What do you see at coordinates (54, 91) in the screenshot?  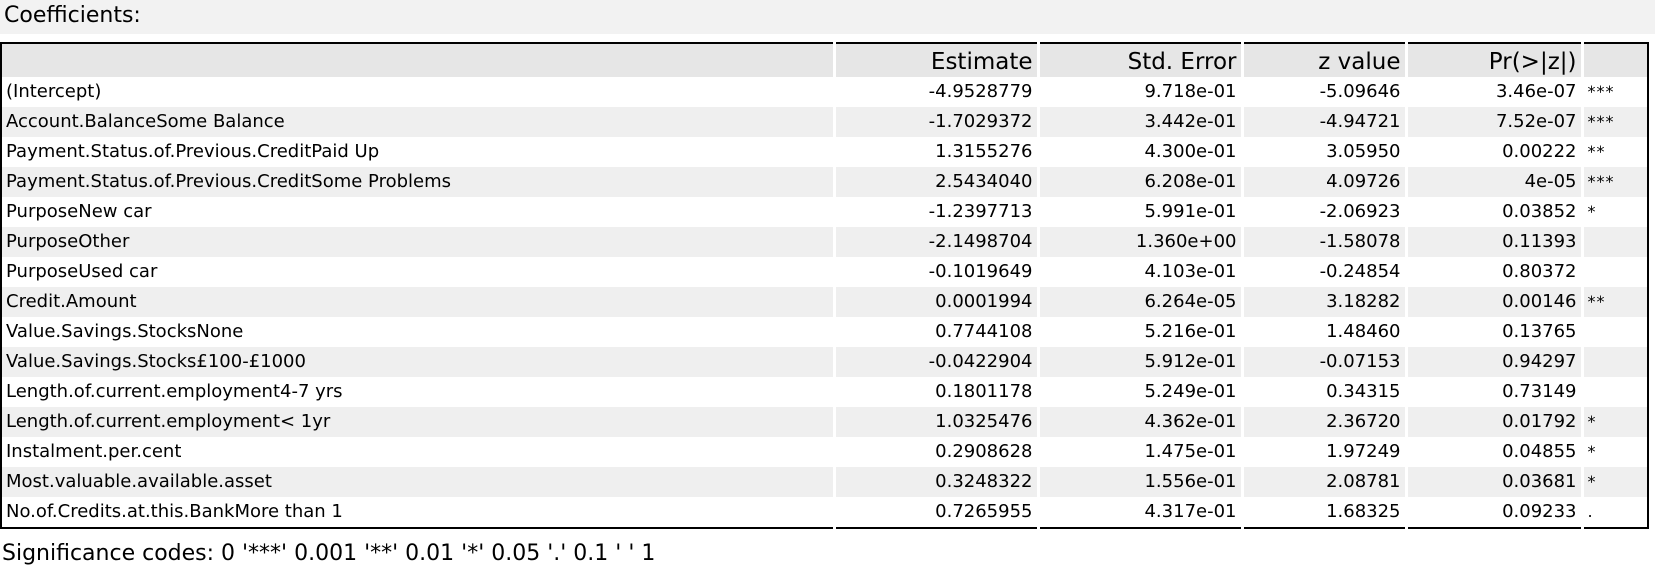 I see `term-cell: (Intercept)` at bounding box center [54, 91].